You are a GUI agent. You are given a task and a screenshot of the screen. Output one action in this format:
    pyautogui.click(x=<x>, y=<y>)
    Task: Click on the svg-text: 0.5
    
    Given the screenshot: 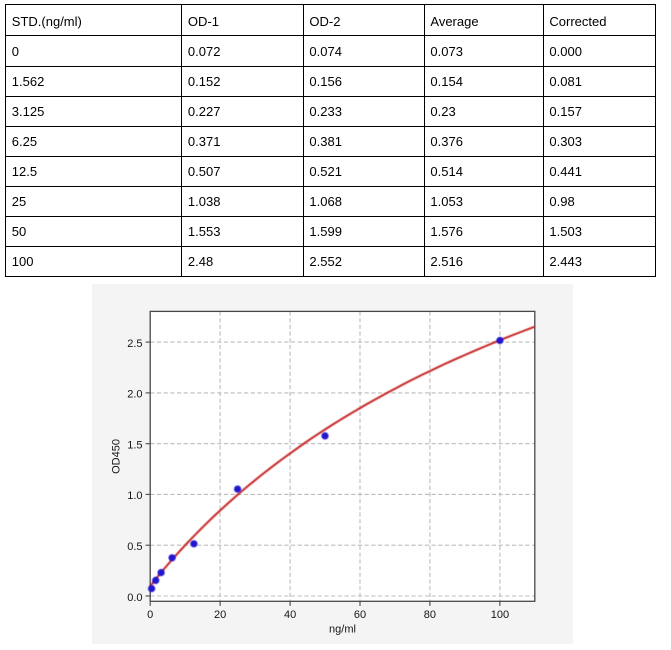 What is the action you would take?
    pyautogui.click(x=134, y=547)
    